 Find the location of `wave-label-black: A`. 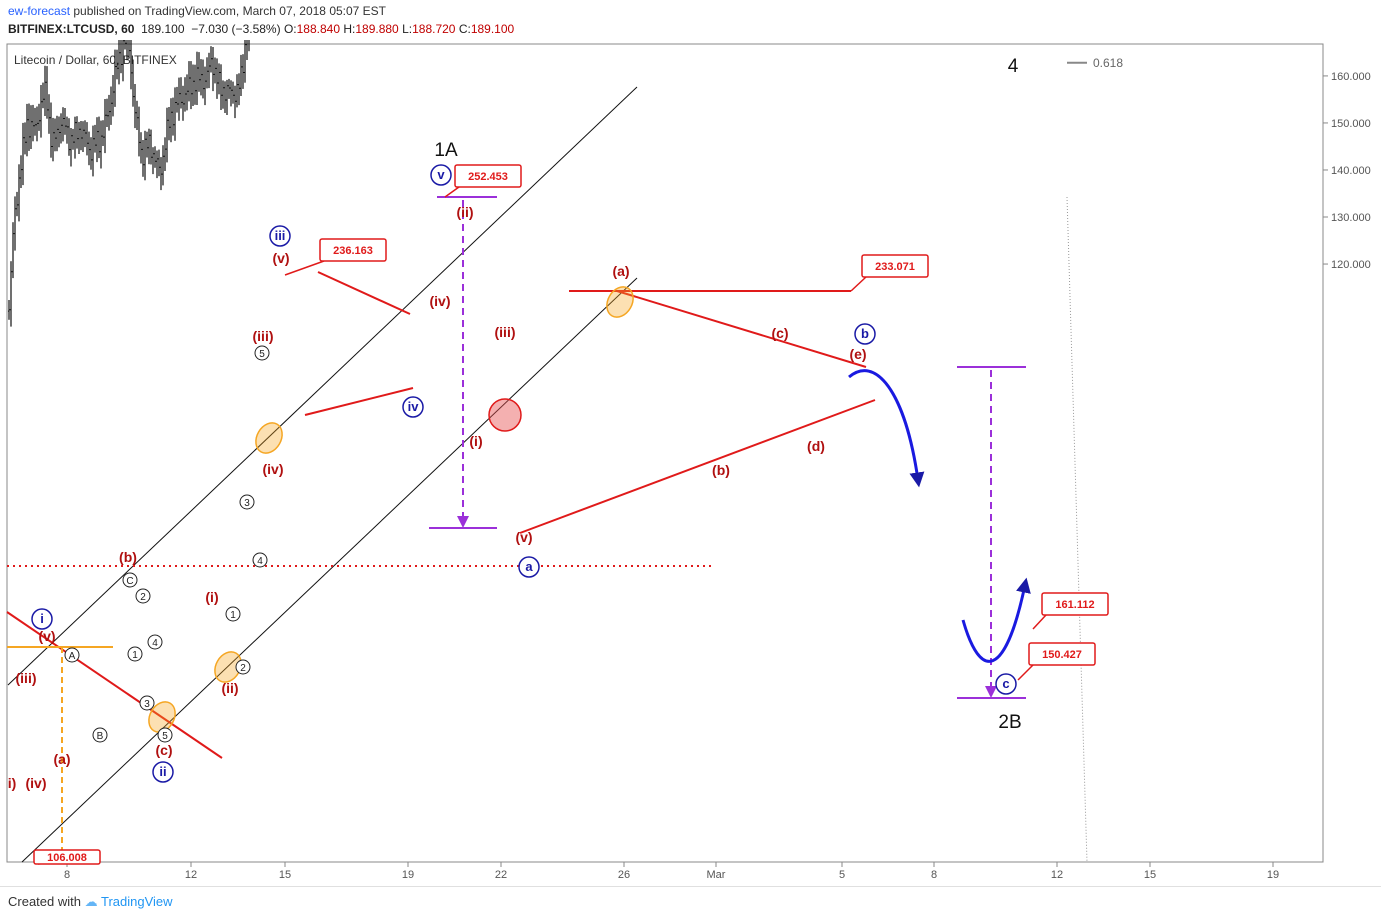

wave-label-black: A is located at coordinates (72, 656).